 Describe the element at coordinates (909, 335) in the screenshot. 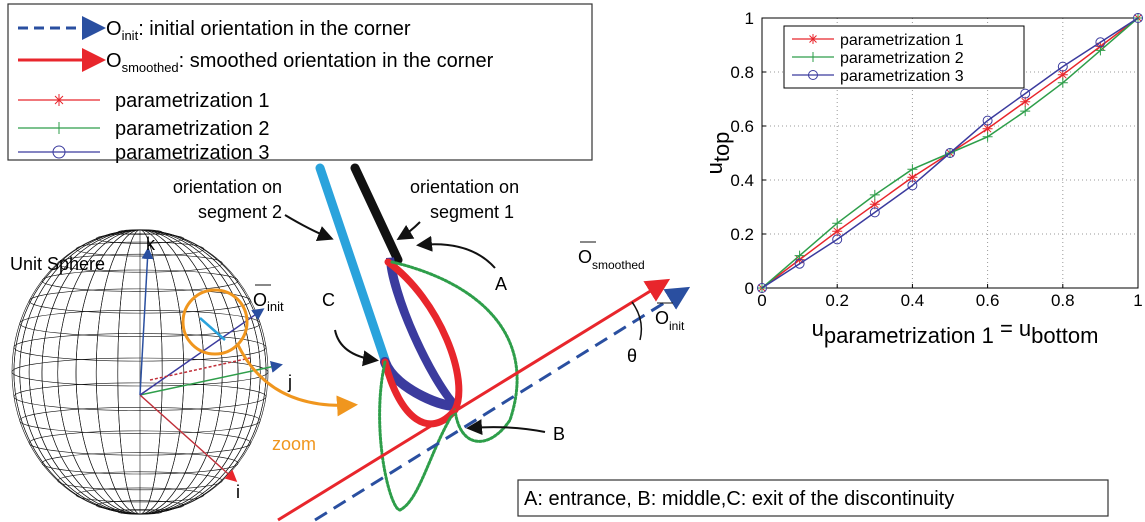

I see `label-part: parametrization 1` at that location.